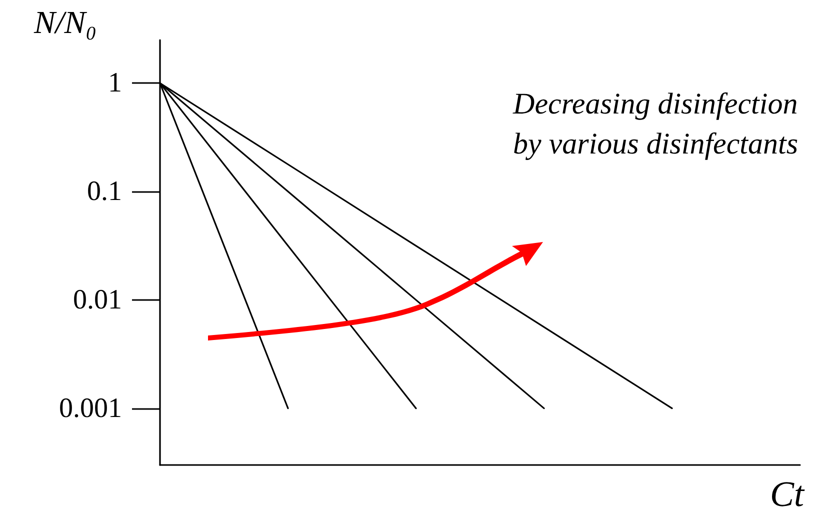 The height and width of the screenshot is (514, 818). I want to click on y-axis-title: N/N₀, so click(65, 22).